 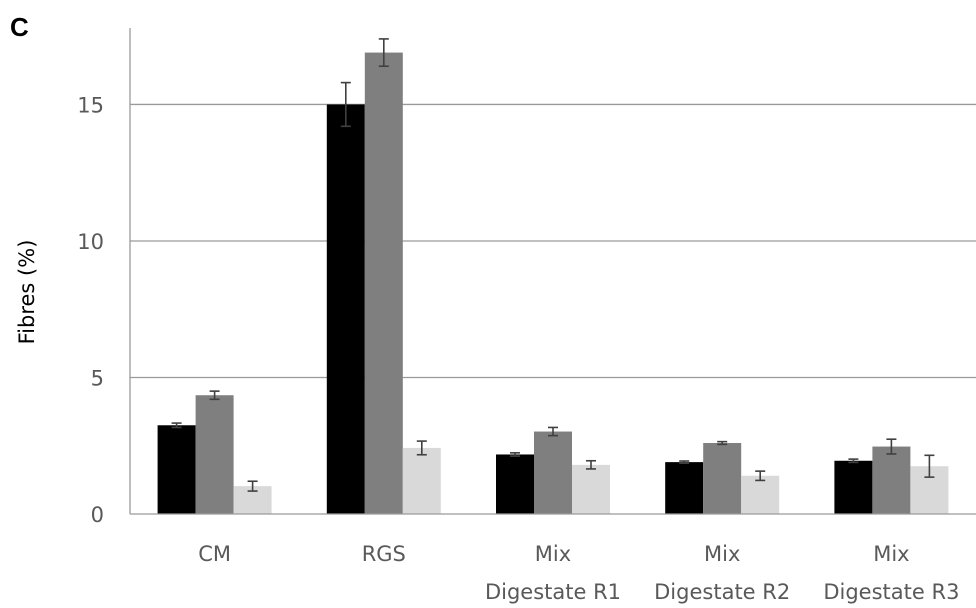 What do you see at coordinates (27, 292) in the screenshot?
I see `y-axis-title: Fibres (%)` at bounding box center [27, 292].